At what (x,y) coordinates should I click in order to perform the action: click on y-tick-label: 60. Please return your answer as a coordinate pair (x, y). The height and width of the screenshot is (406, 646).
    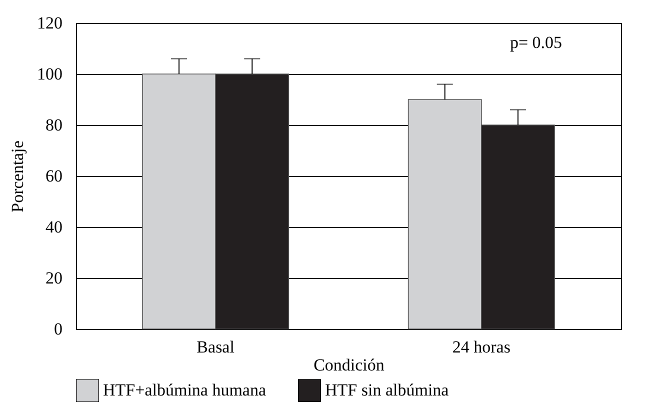
    Looking at the image, I should click on (54, 176).